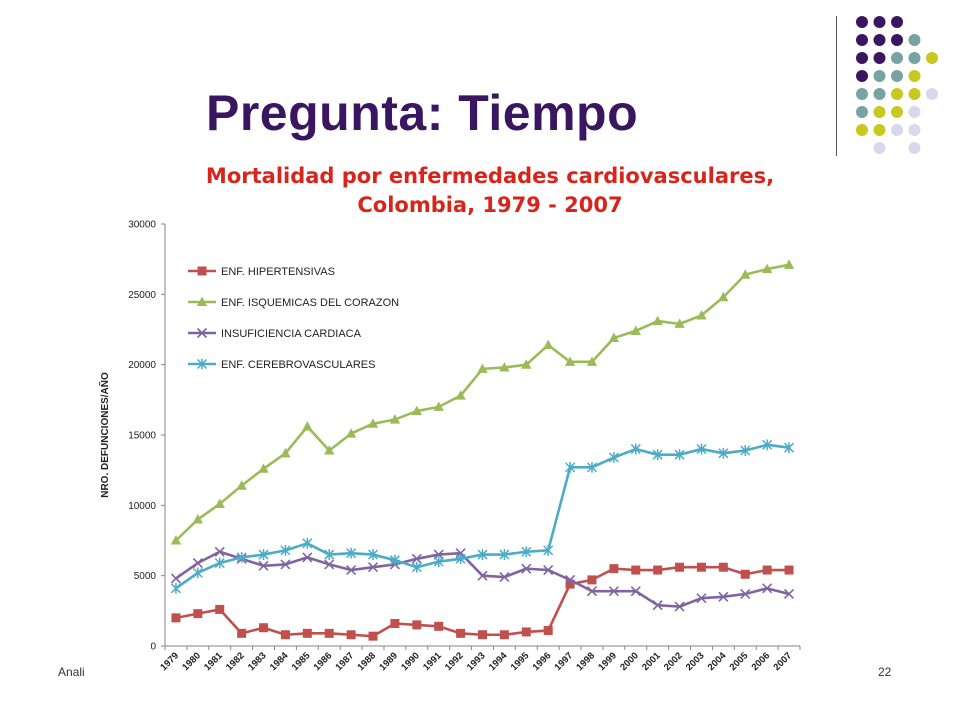  Describe the element at coordinates (410, 661) in the screenshot. I see `x-tick-label: 1990` at that location.